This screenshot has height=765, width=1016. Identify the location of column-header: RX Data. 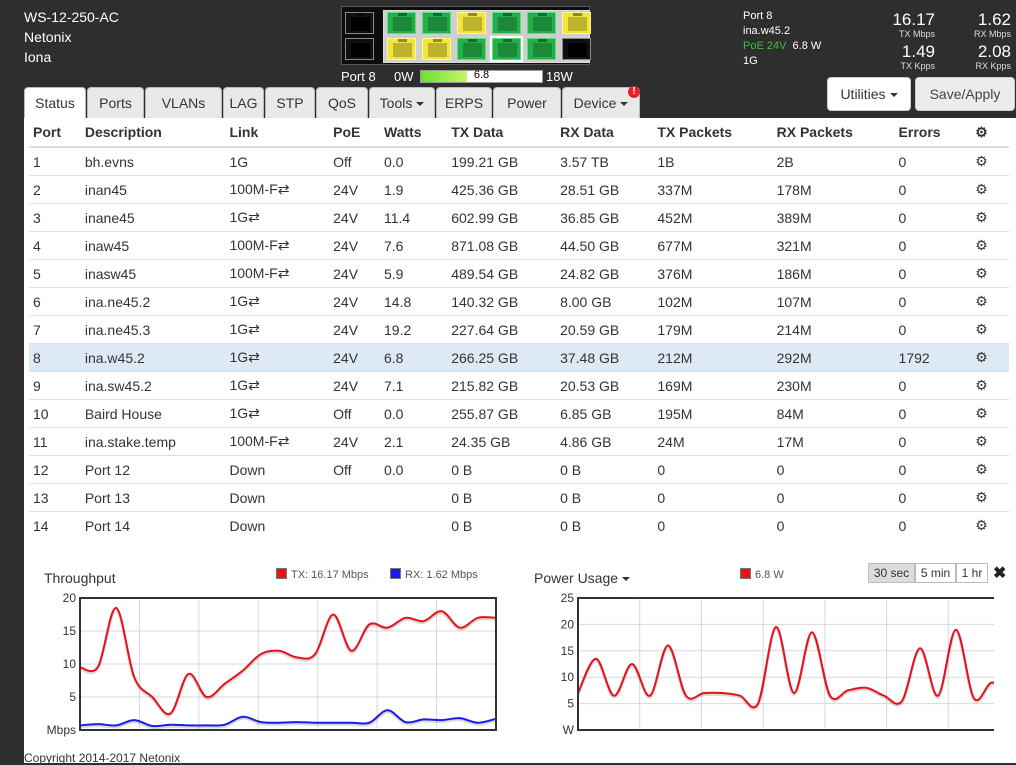
(605, 133).